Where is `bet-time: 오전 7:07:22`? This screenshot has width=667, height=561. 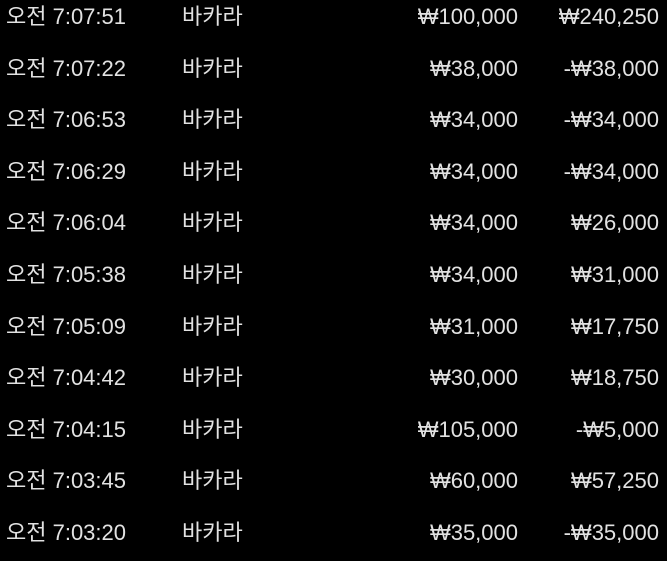 bet-time: 오전 7:07:22 is located at coordinates (66, 68).